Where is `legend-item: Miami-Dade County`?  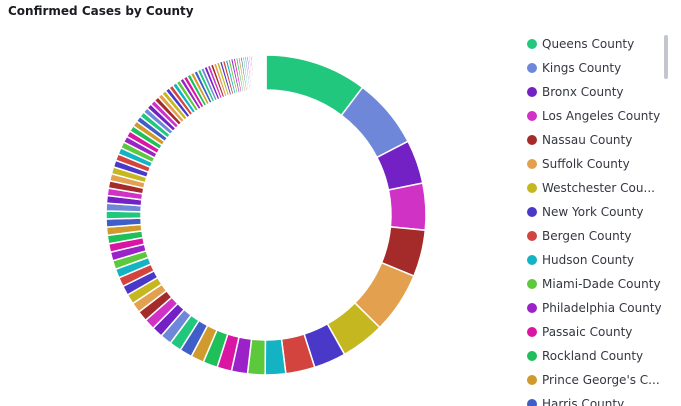
legend-item: Miami-Dade County is located at coordinates (597, 284).